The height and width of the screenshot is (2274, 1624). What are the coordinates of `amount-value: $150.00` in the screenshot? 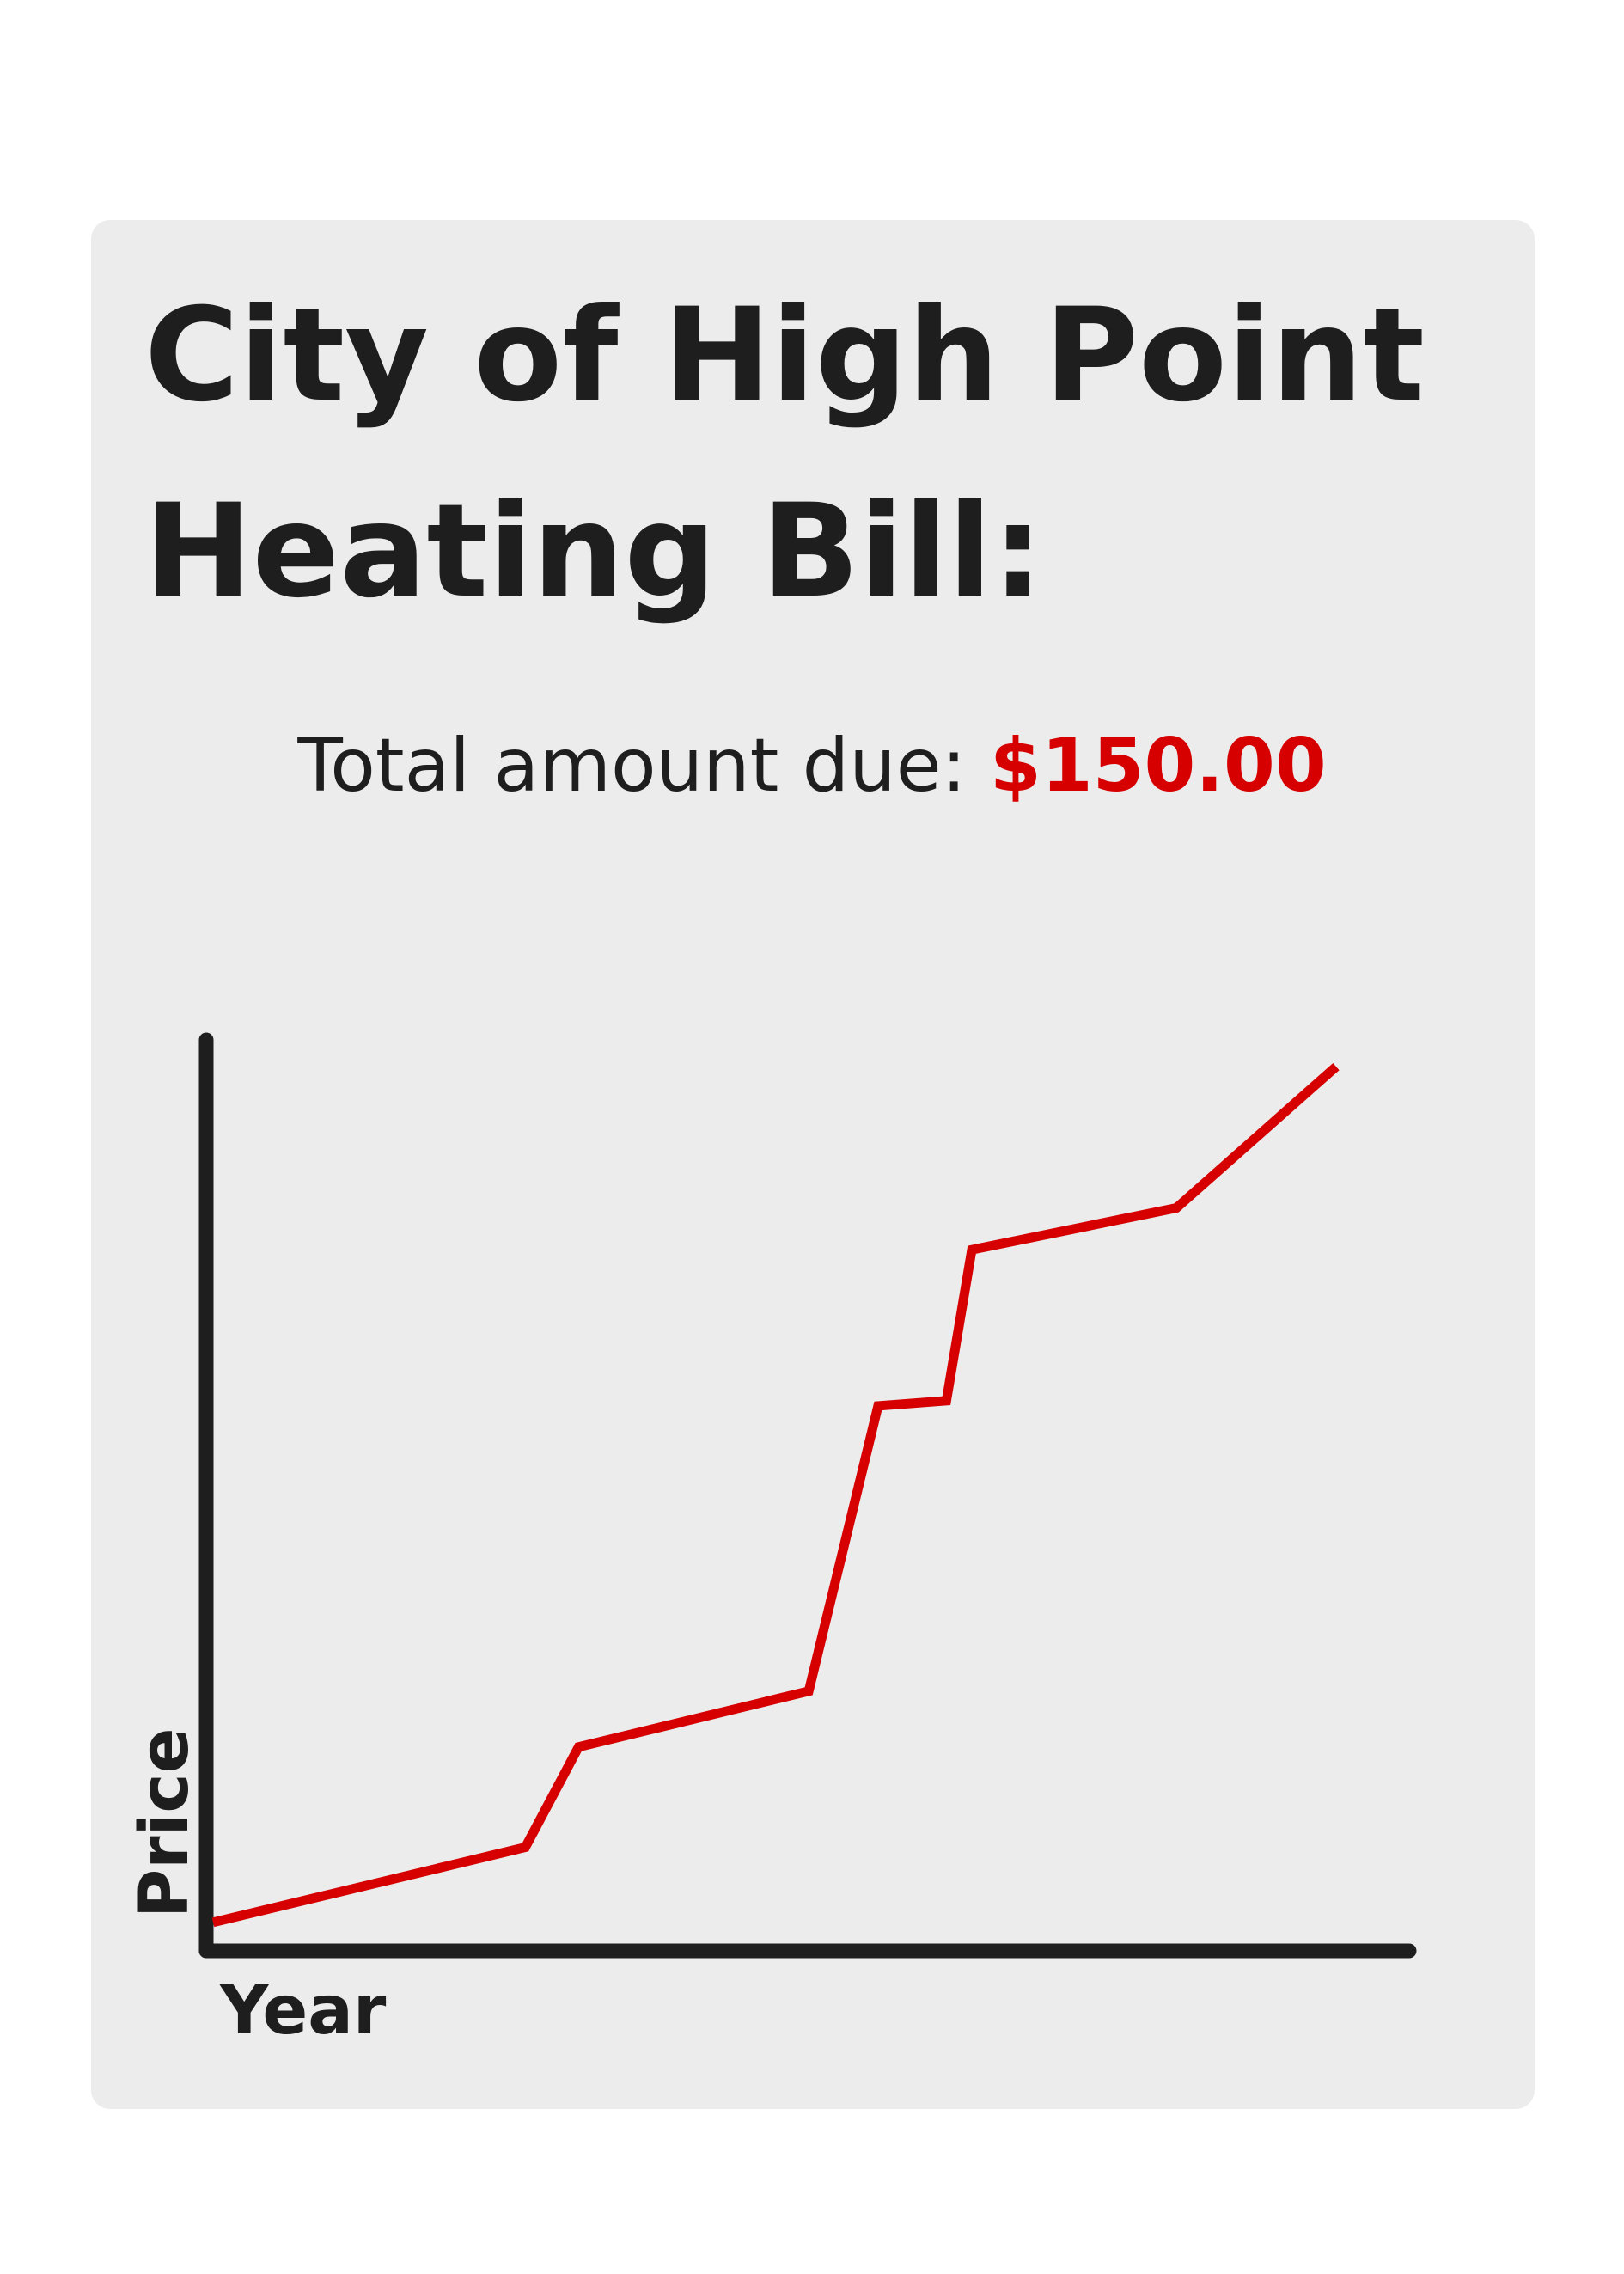 It's located at (1158, 766).